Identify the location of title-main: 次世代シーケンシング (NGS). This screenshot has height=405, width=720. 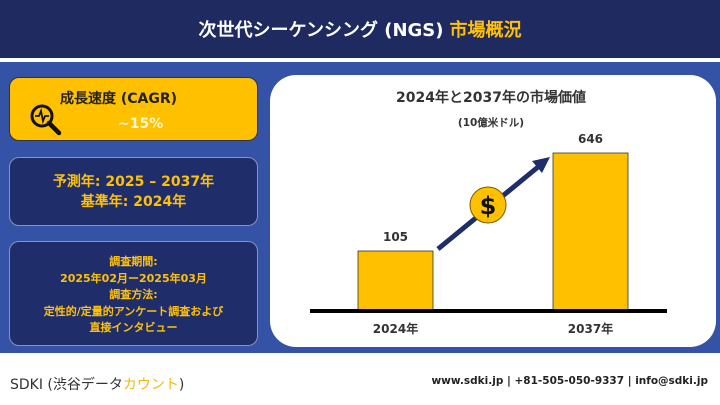
(321, 30).